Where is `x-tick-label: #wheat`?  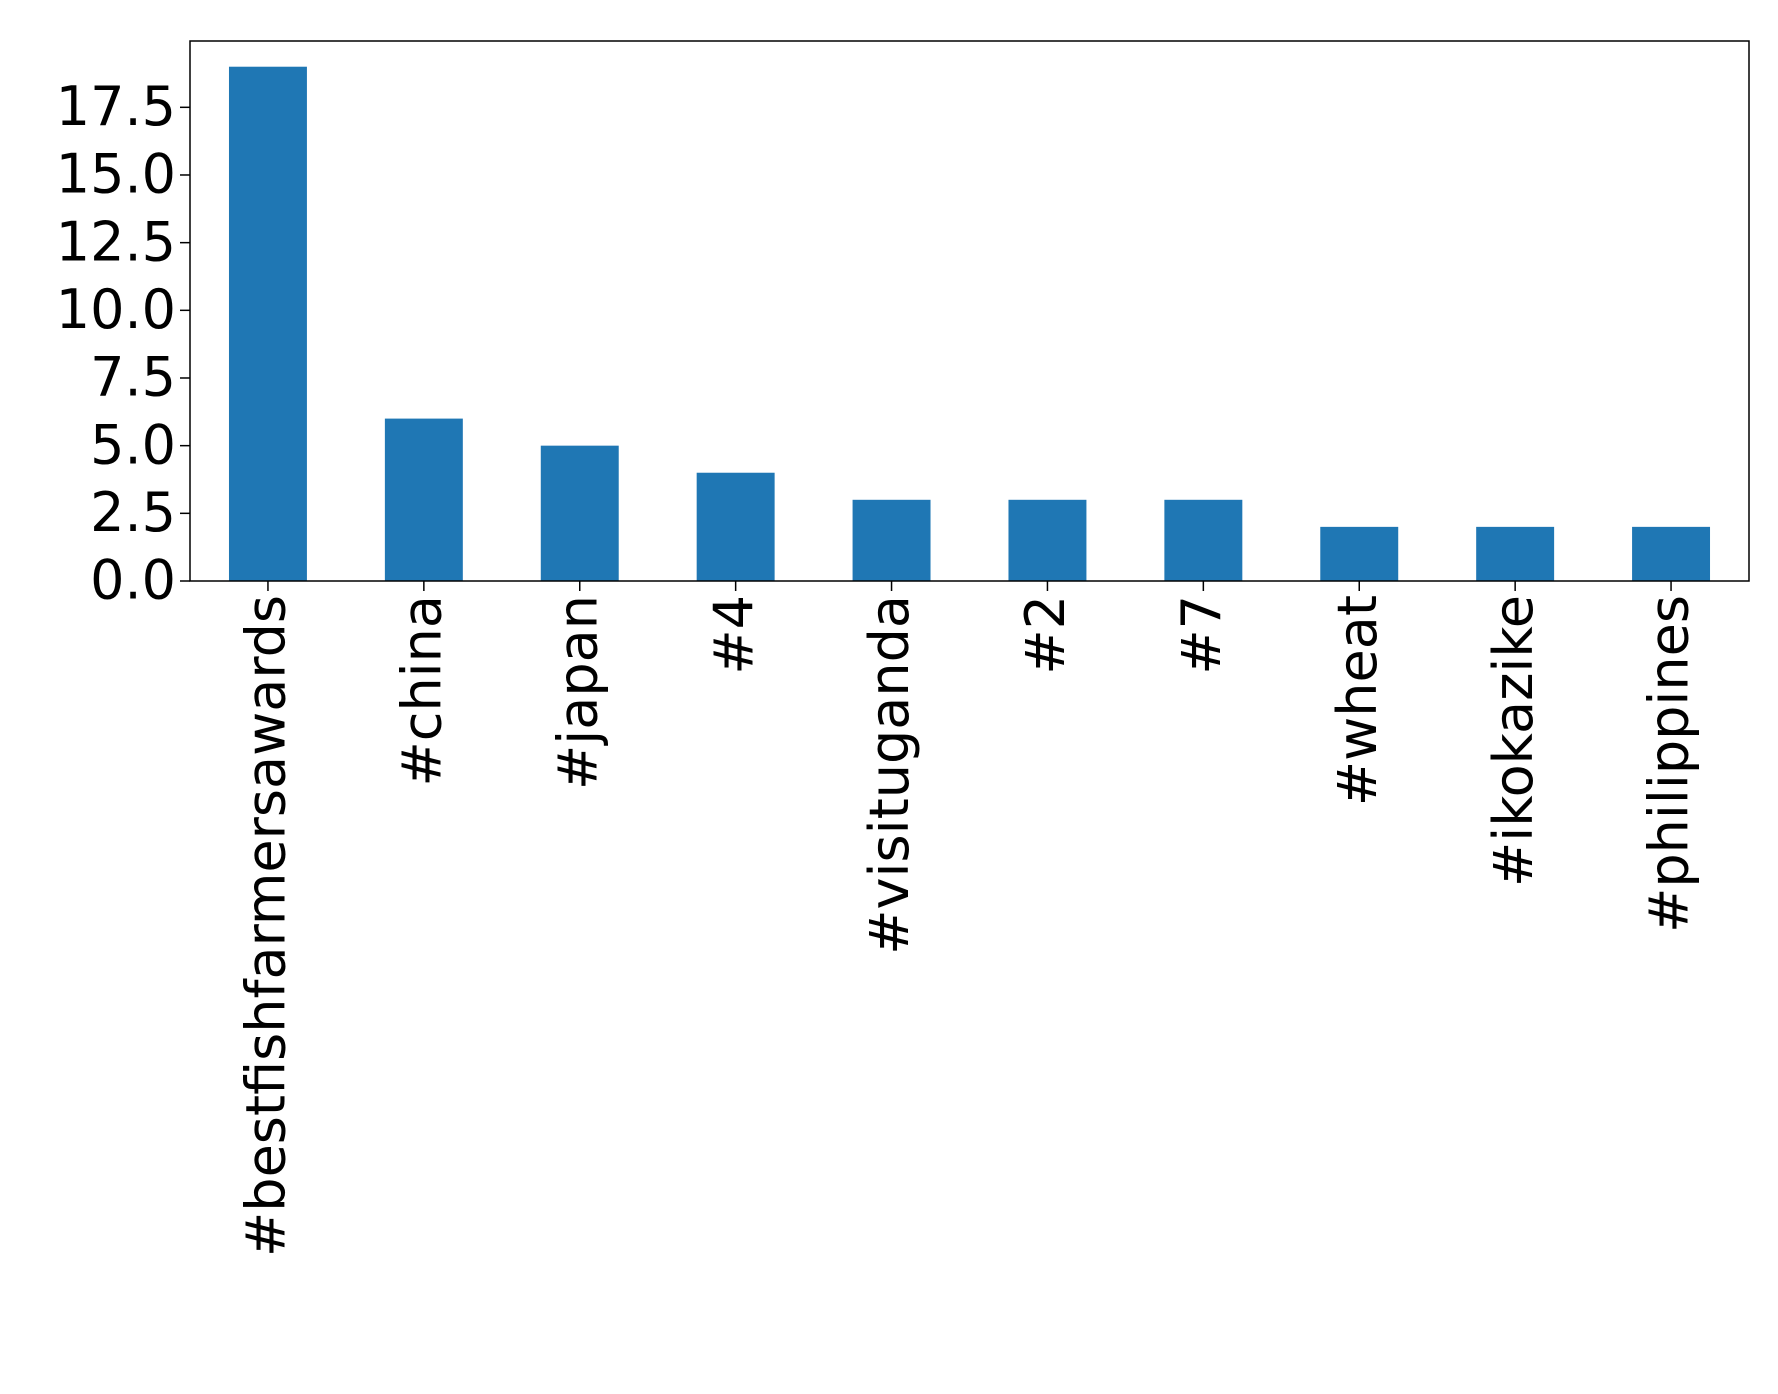
x-tick-label: #wheat is located at coordinates (1357, 700).